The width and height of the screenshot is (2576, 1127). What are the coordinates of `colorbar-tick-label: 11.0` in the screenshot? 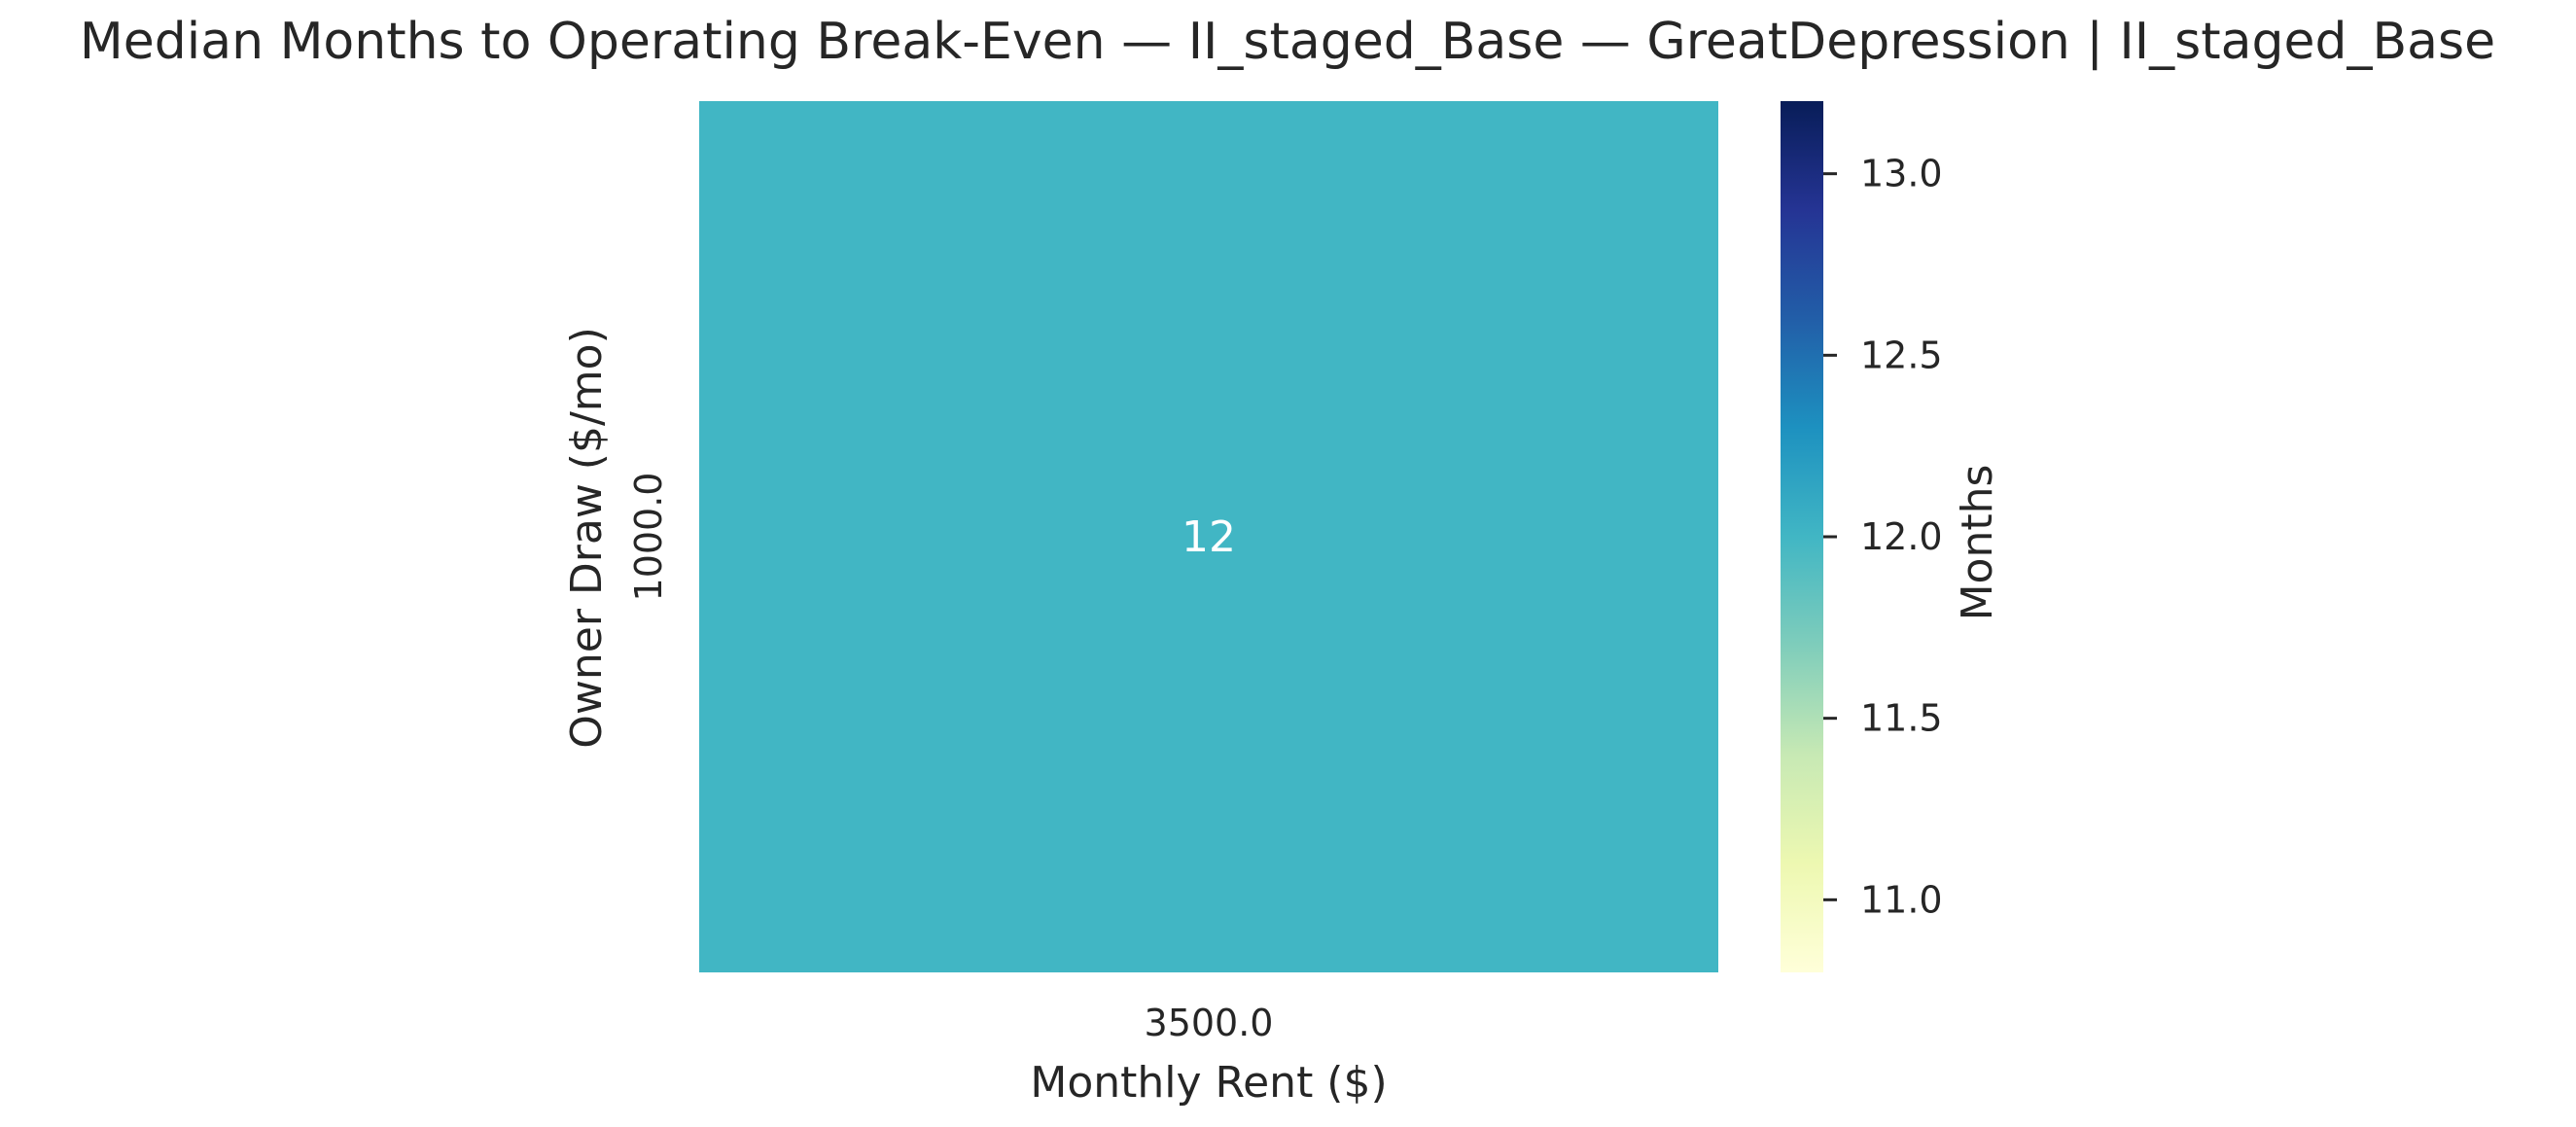 It's located at (1901, 900).